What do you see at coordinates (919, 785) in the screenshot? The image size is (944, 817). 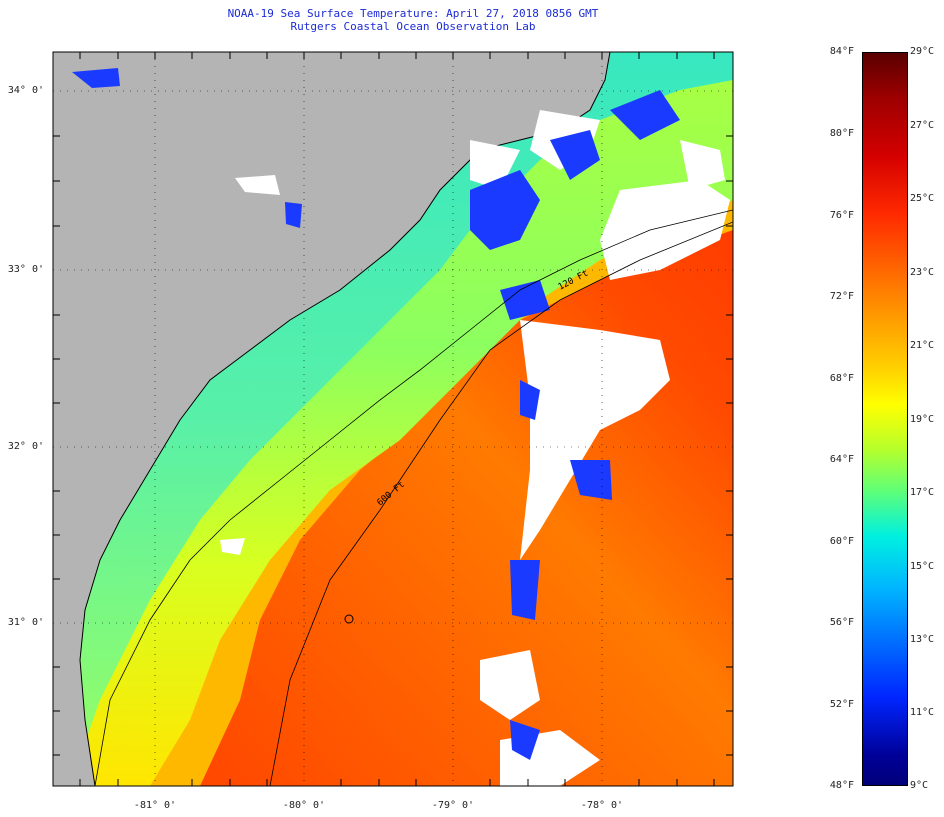 I see `colorbar-c-label: 9°C` at bounding box center [919, 785].